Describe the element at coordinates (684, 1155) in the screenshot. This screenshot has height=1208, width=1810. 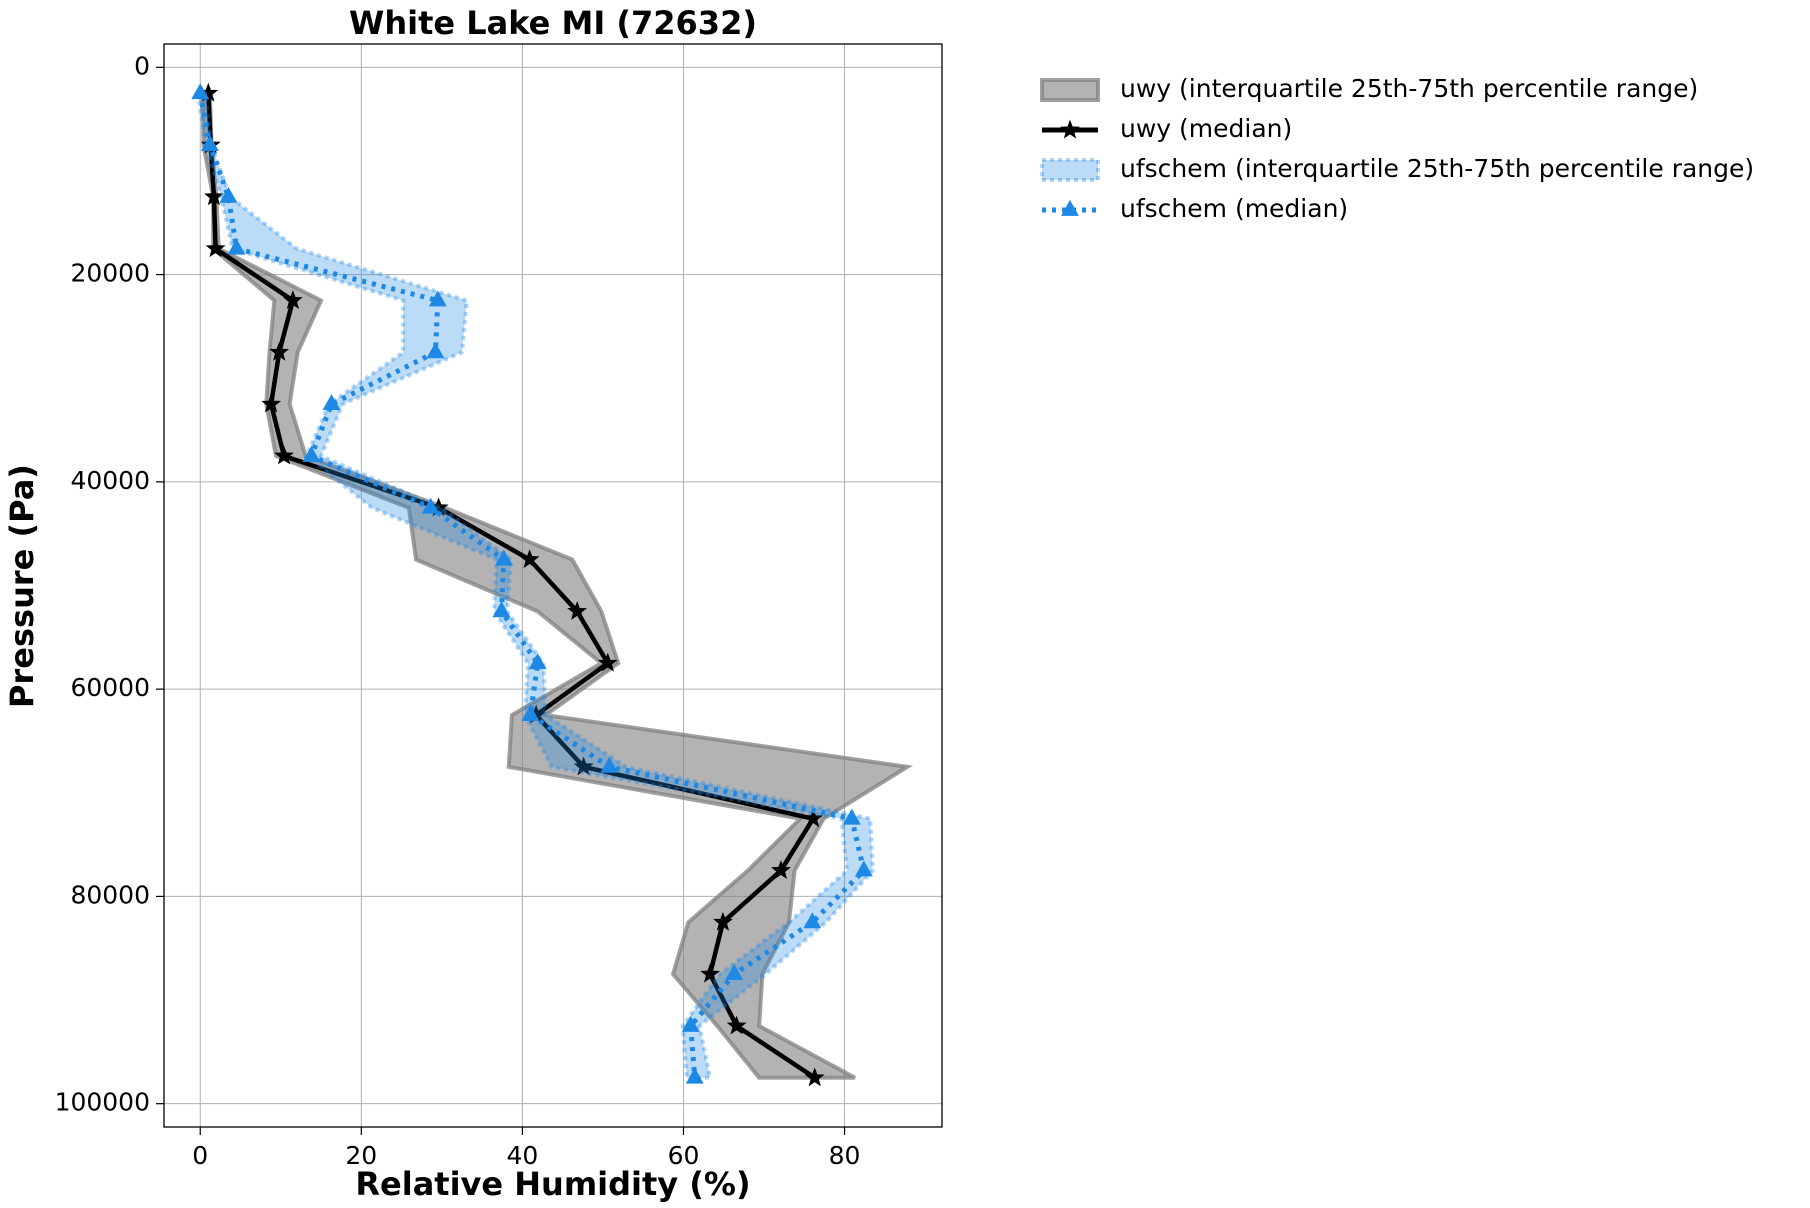
I see `x-tick-label: 60` at that location.